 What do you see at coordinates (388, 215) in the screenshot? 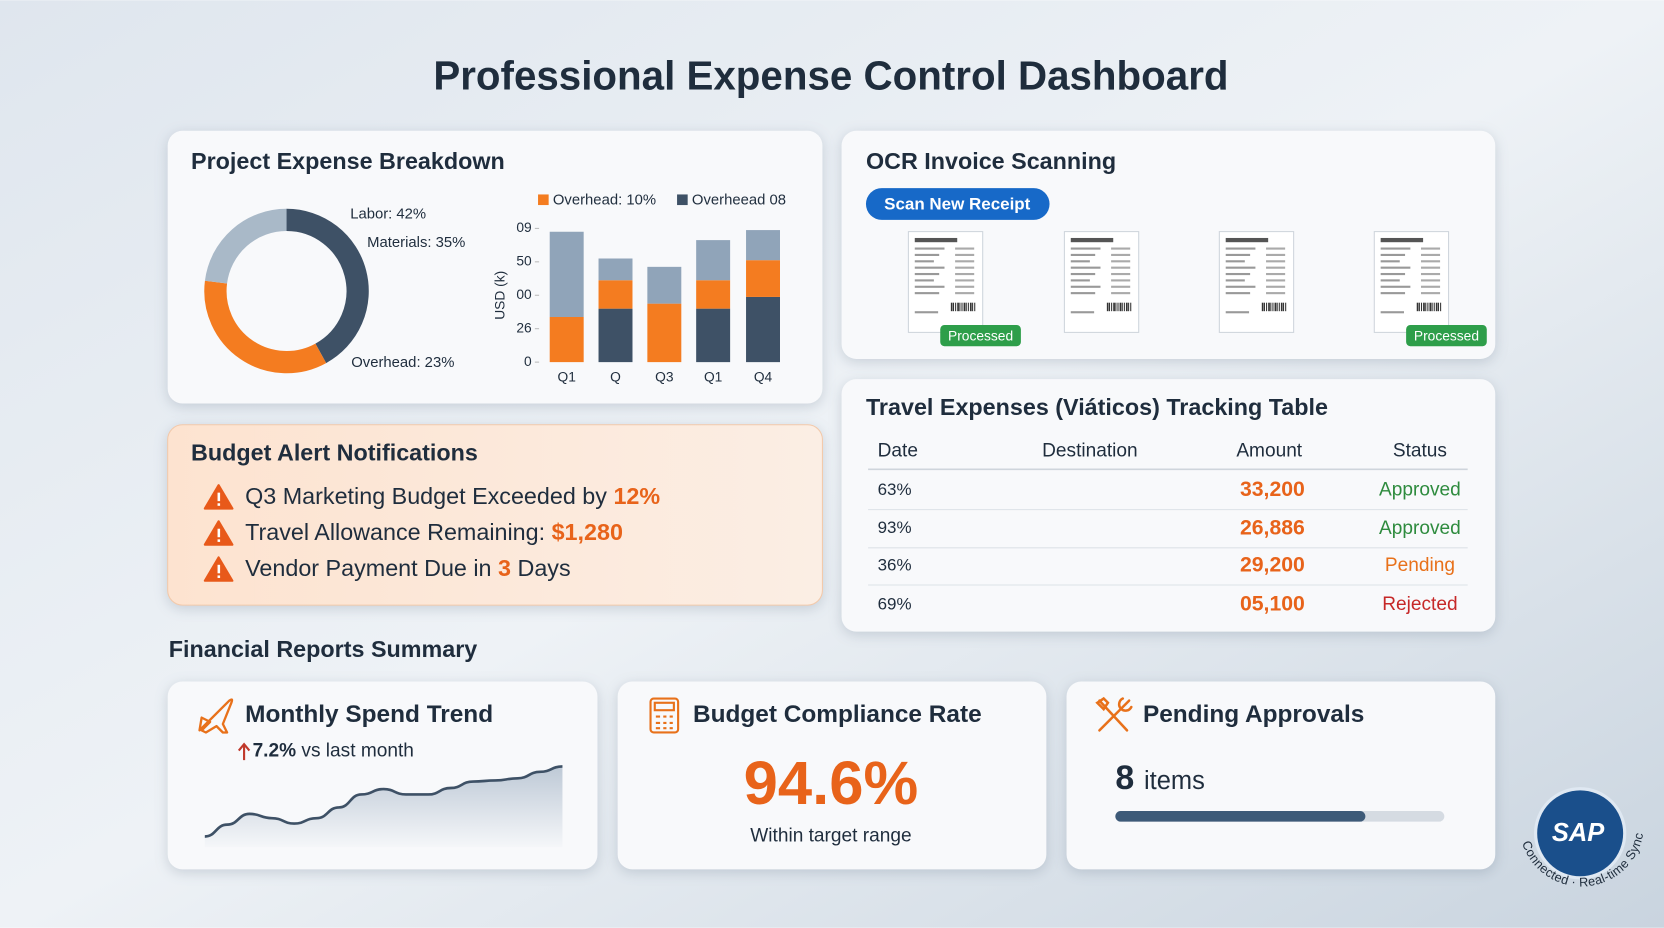
I see `donut-label: Labor: 42%` at bounding box center [388, 215].